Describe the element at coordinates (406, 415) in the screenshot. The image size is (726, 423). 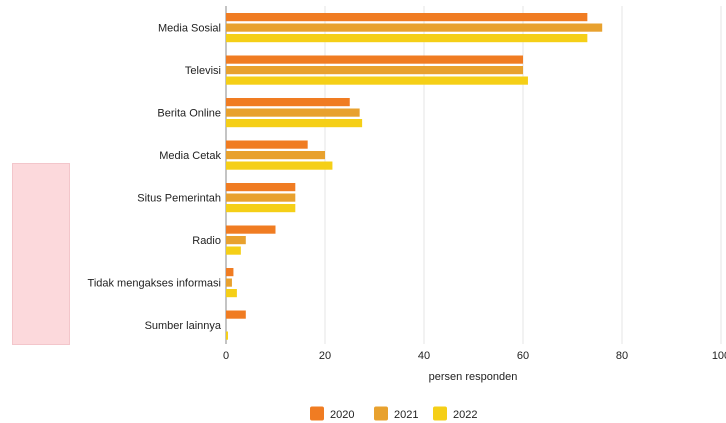
I see `legend-label: 2021` at that location.